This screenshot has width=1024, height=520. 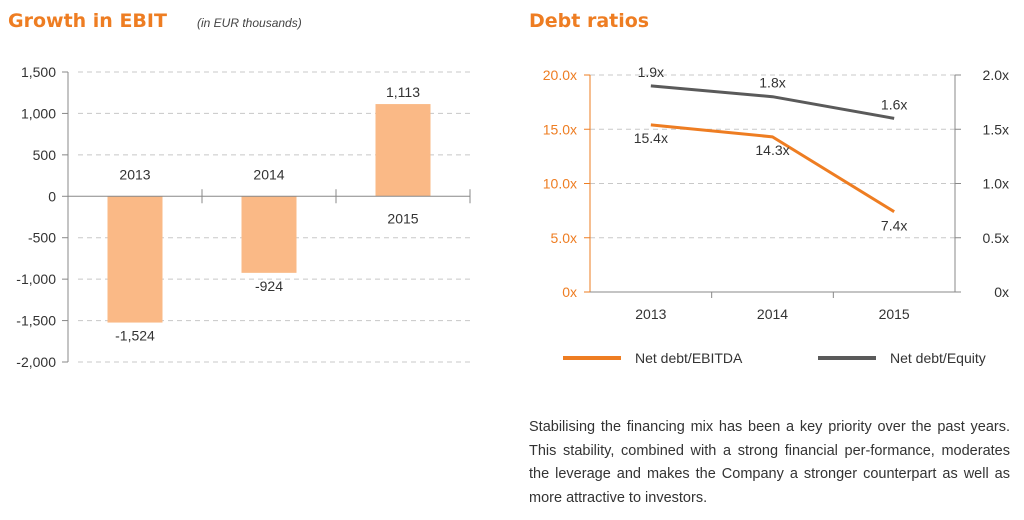 What do you see at coordinates (589, 21) in the screenshot?
I see `debt-chart-title: Debt ratios` at bounding box center [589, 21].